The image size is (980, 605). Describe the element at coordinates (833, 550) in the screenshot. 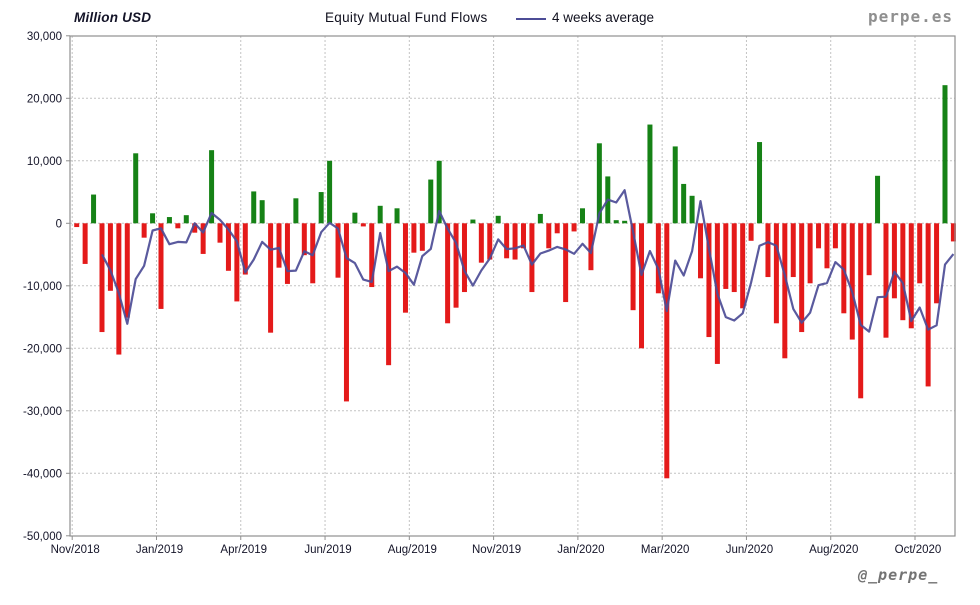

I see `x-axis-label: Aug/2020` at that location.